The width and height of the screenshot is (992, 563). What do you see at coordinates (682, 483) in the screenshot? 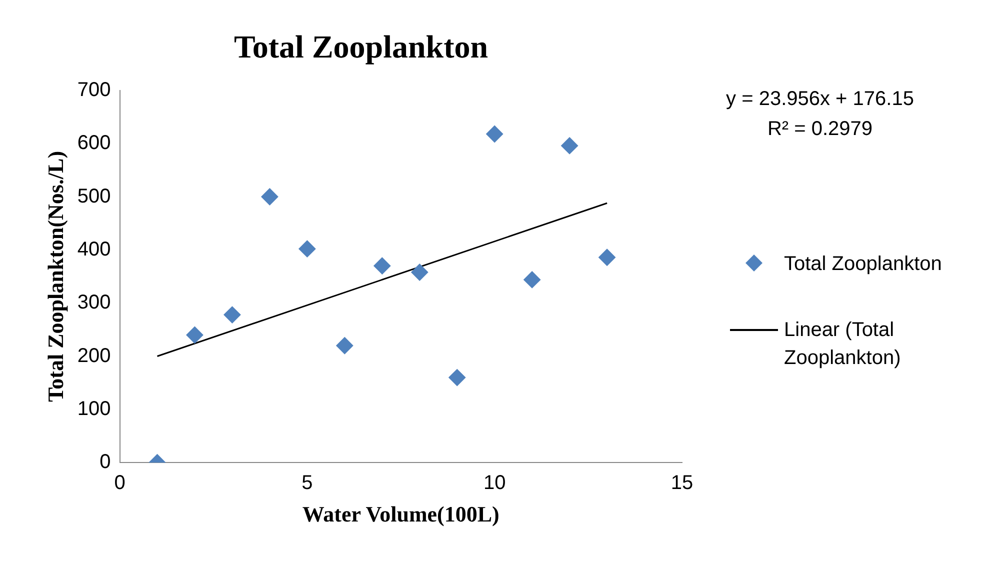
I see `x-tick-label: 15` at bounding box center [682, 483].